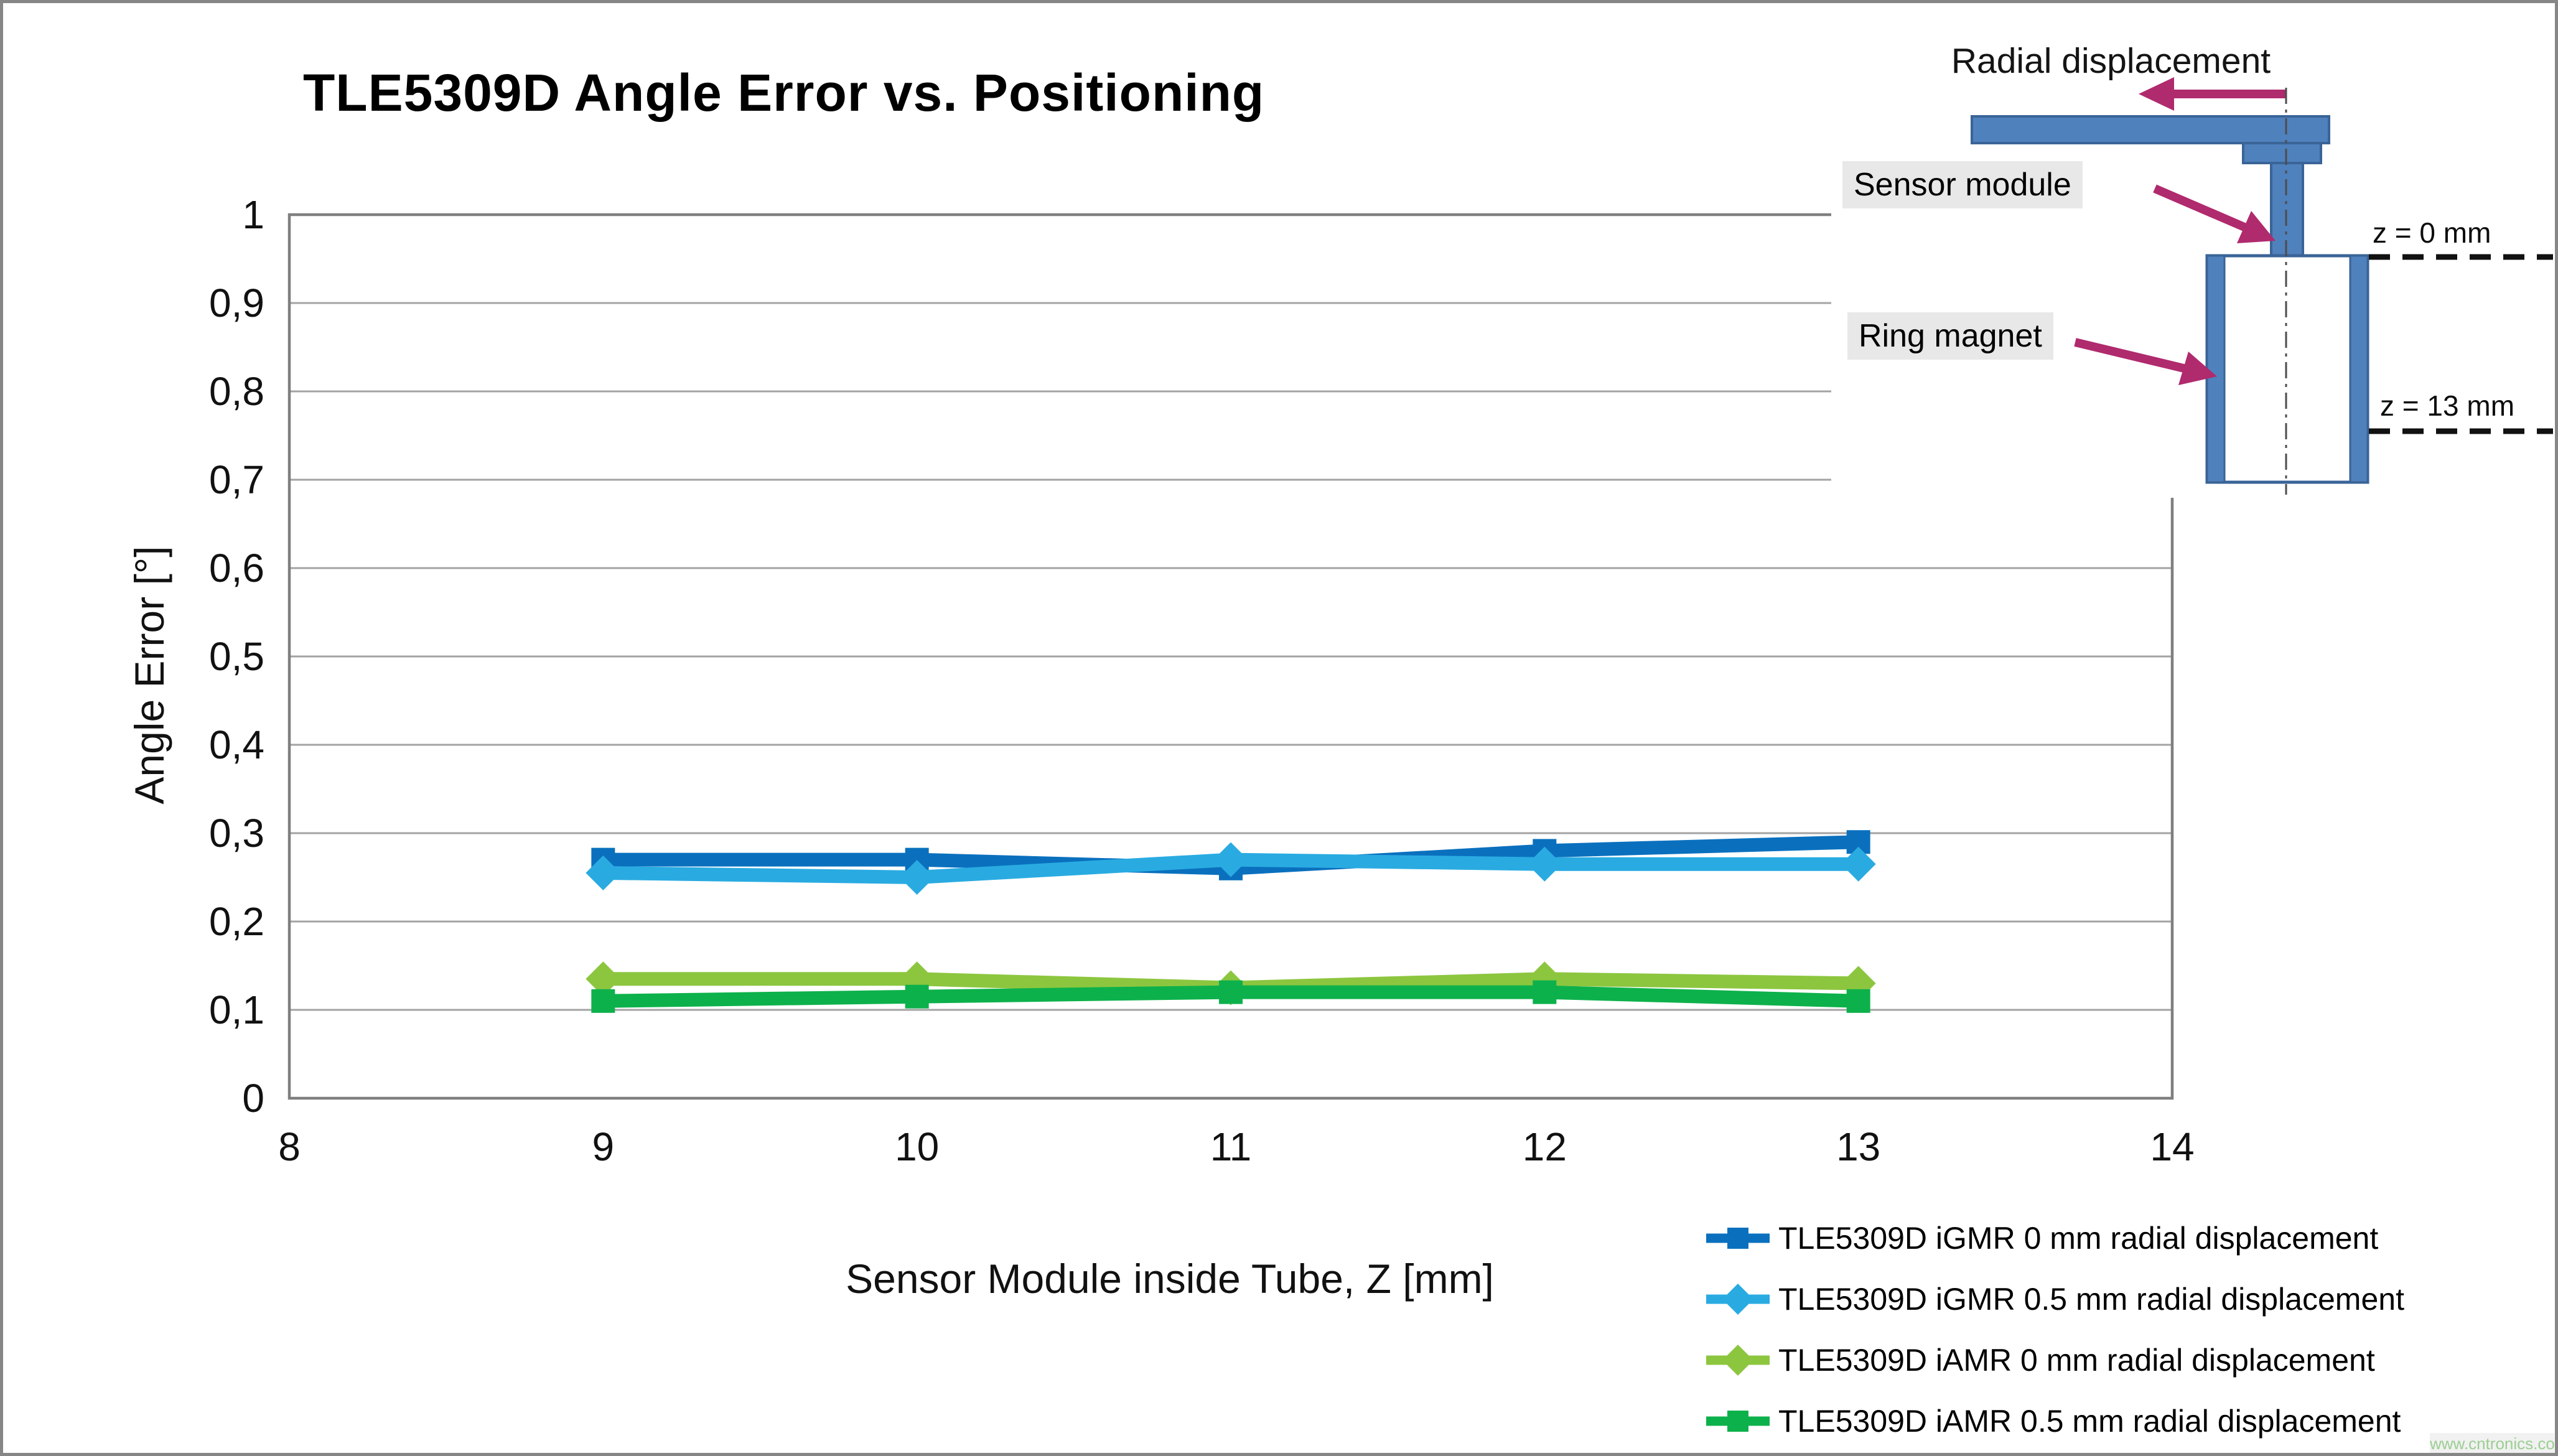 Image resolution: width=2558 pixels, height=1456 pixels. I want to click on legend-item: TLE5309D iAMR 0.5 mm radial displacement, so click(2053, 1421).